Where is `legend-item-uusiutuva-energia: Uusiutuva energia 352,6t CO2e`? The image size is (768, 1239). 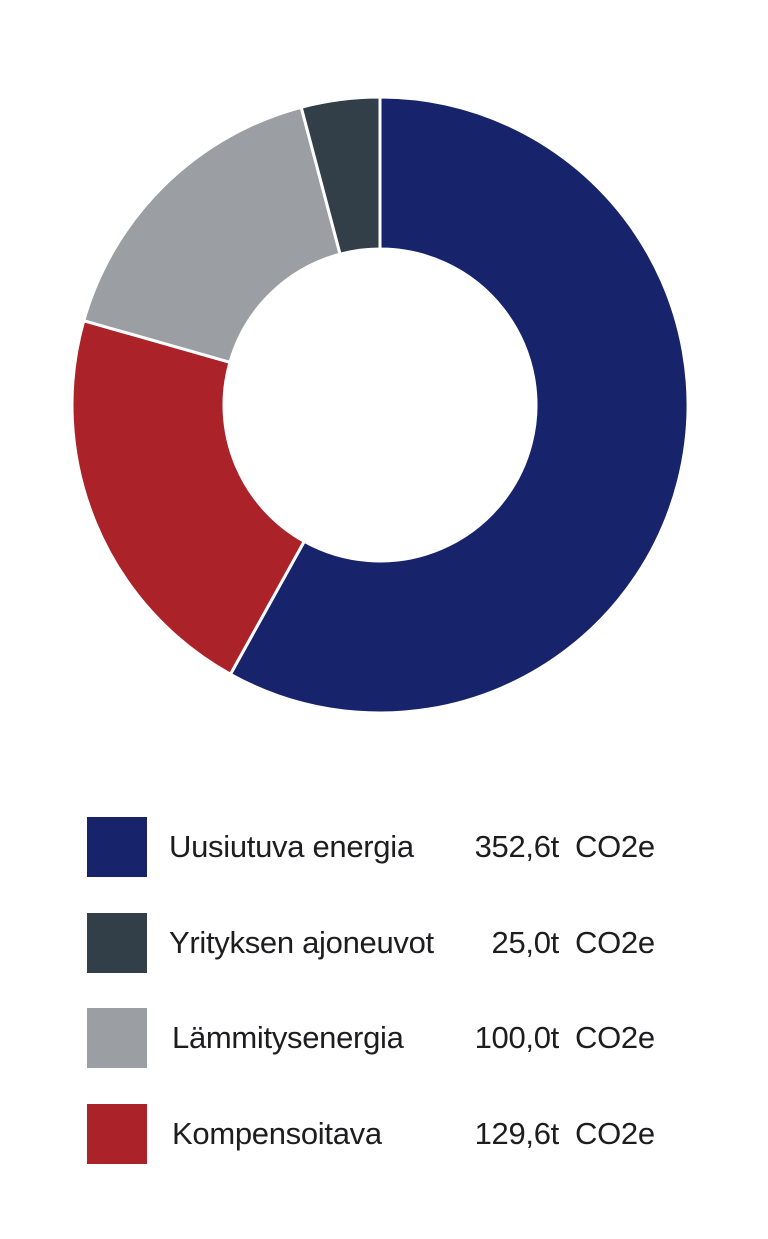 legend-item-uusiutuva-energia: Uusiutuva energia 352,6t CO2e is located at coordinates (387, 847).